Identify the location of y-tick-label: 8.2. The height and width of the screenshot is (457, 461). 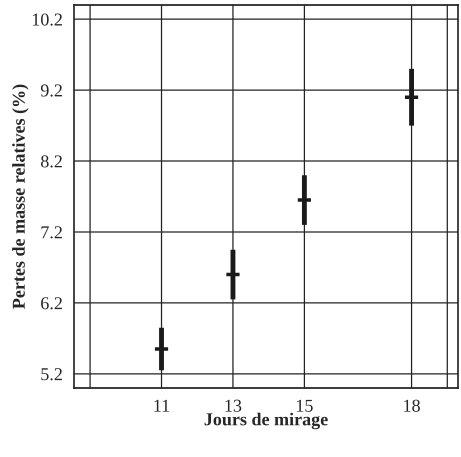
(51, 161).